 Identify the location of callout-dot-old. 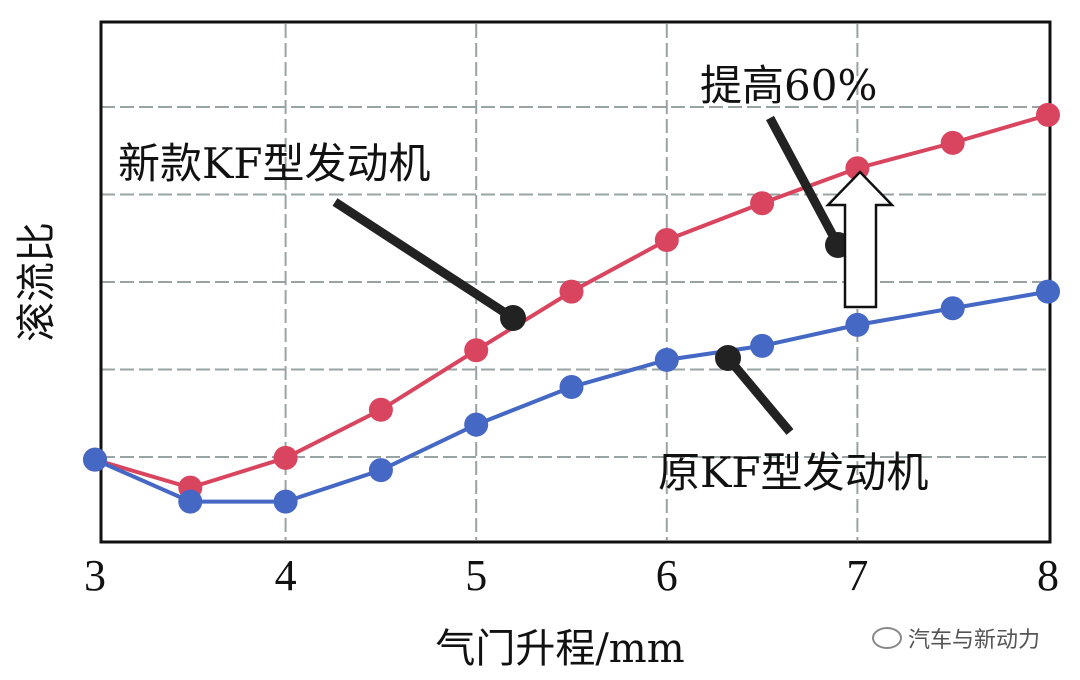
(728, 358).